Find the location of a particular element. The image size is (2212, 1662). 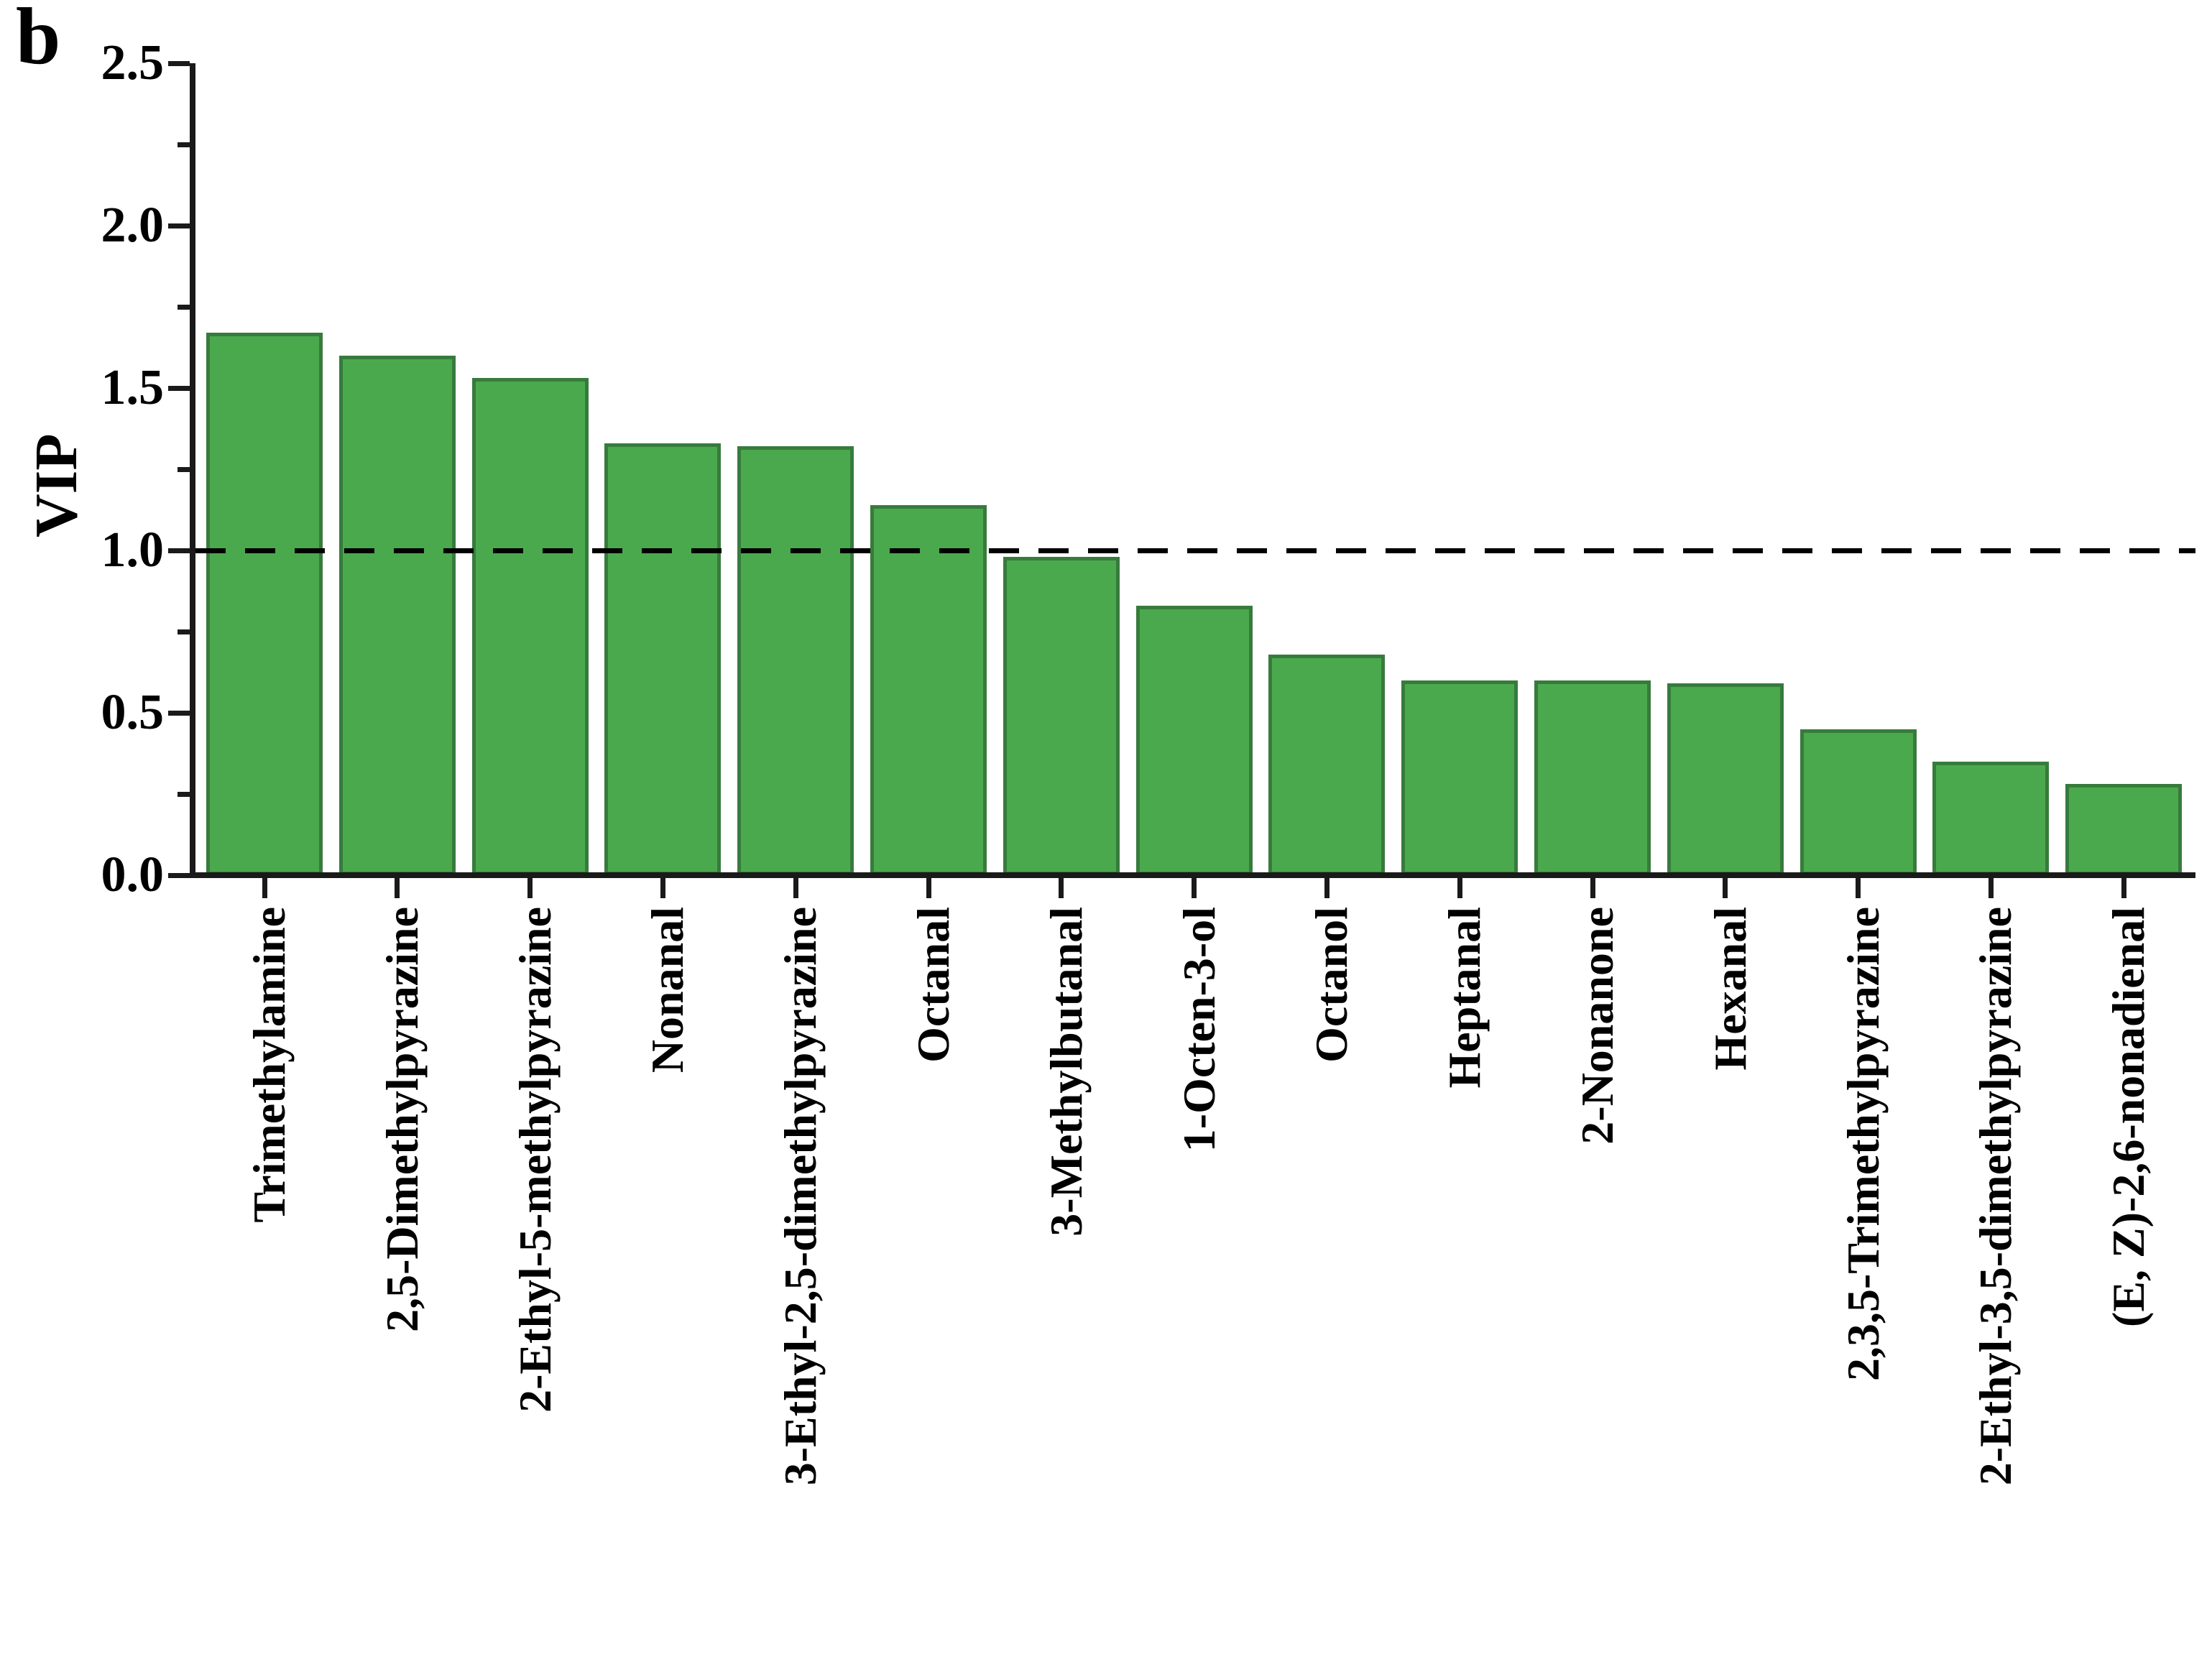

x-label-nonanal: Nonanal is located at coordinates (667, 990).